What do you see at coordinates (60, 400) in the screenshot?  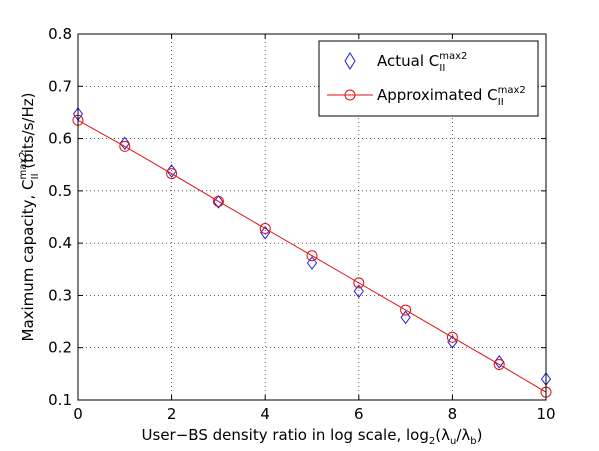 I see `y-tick-label: 0.1` at bounding box center [60, 400].